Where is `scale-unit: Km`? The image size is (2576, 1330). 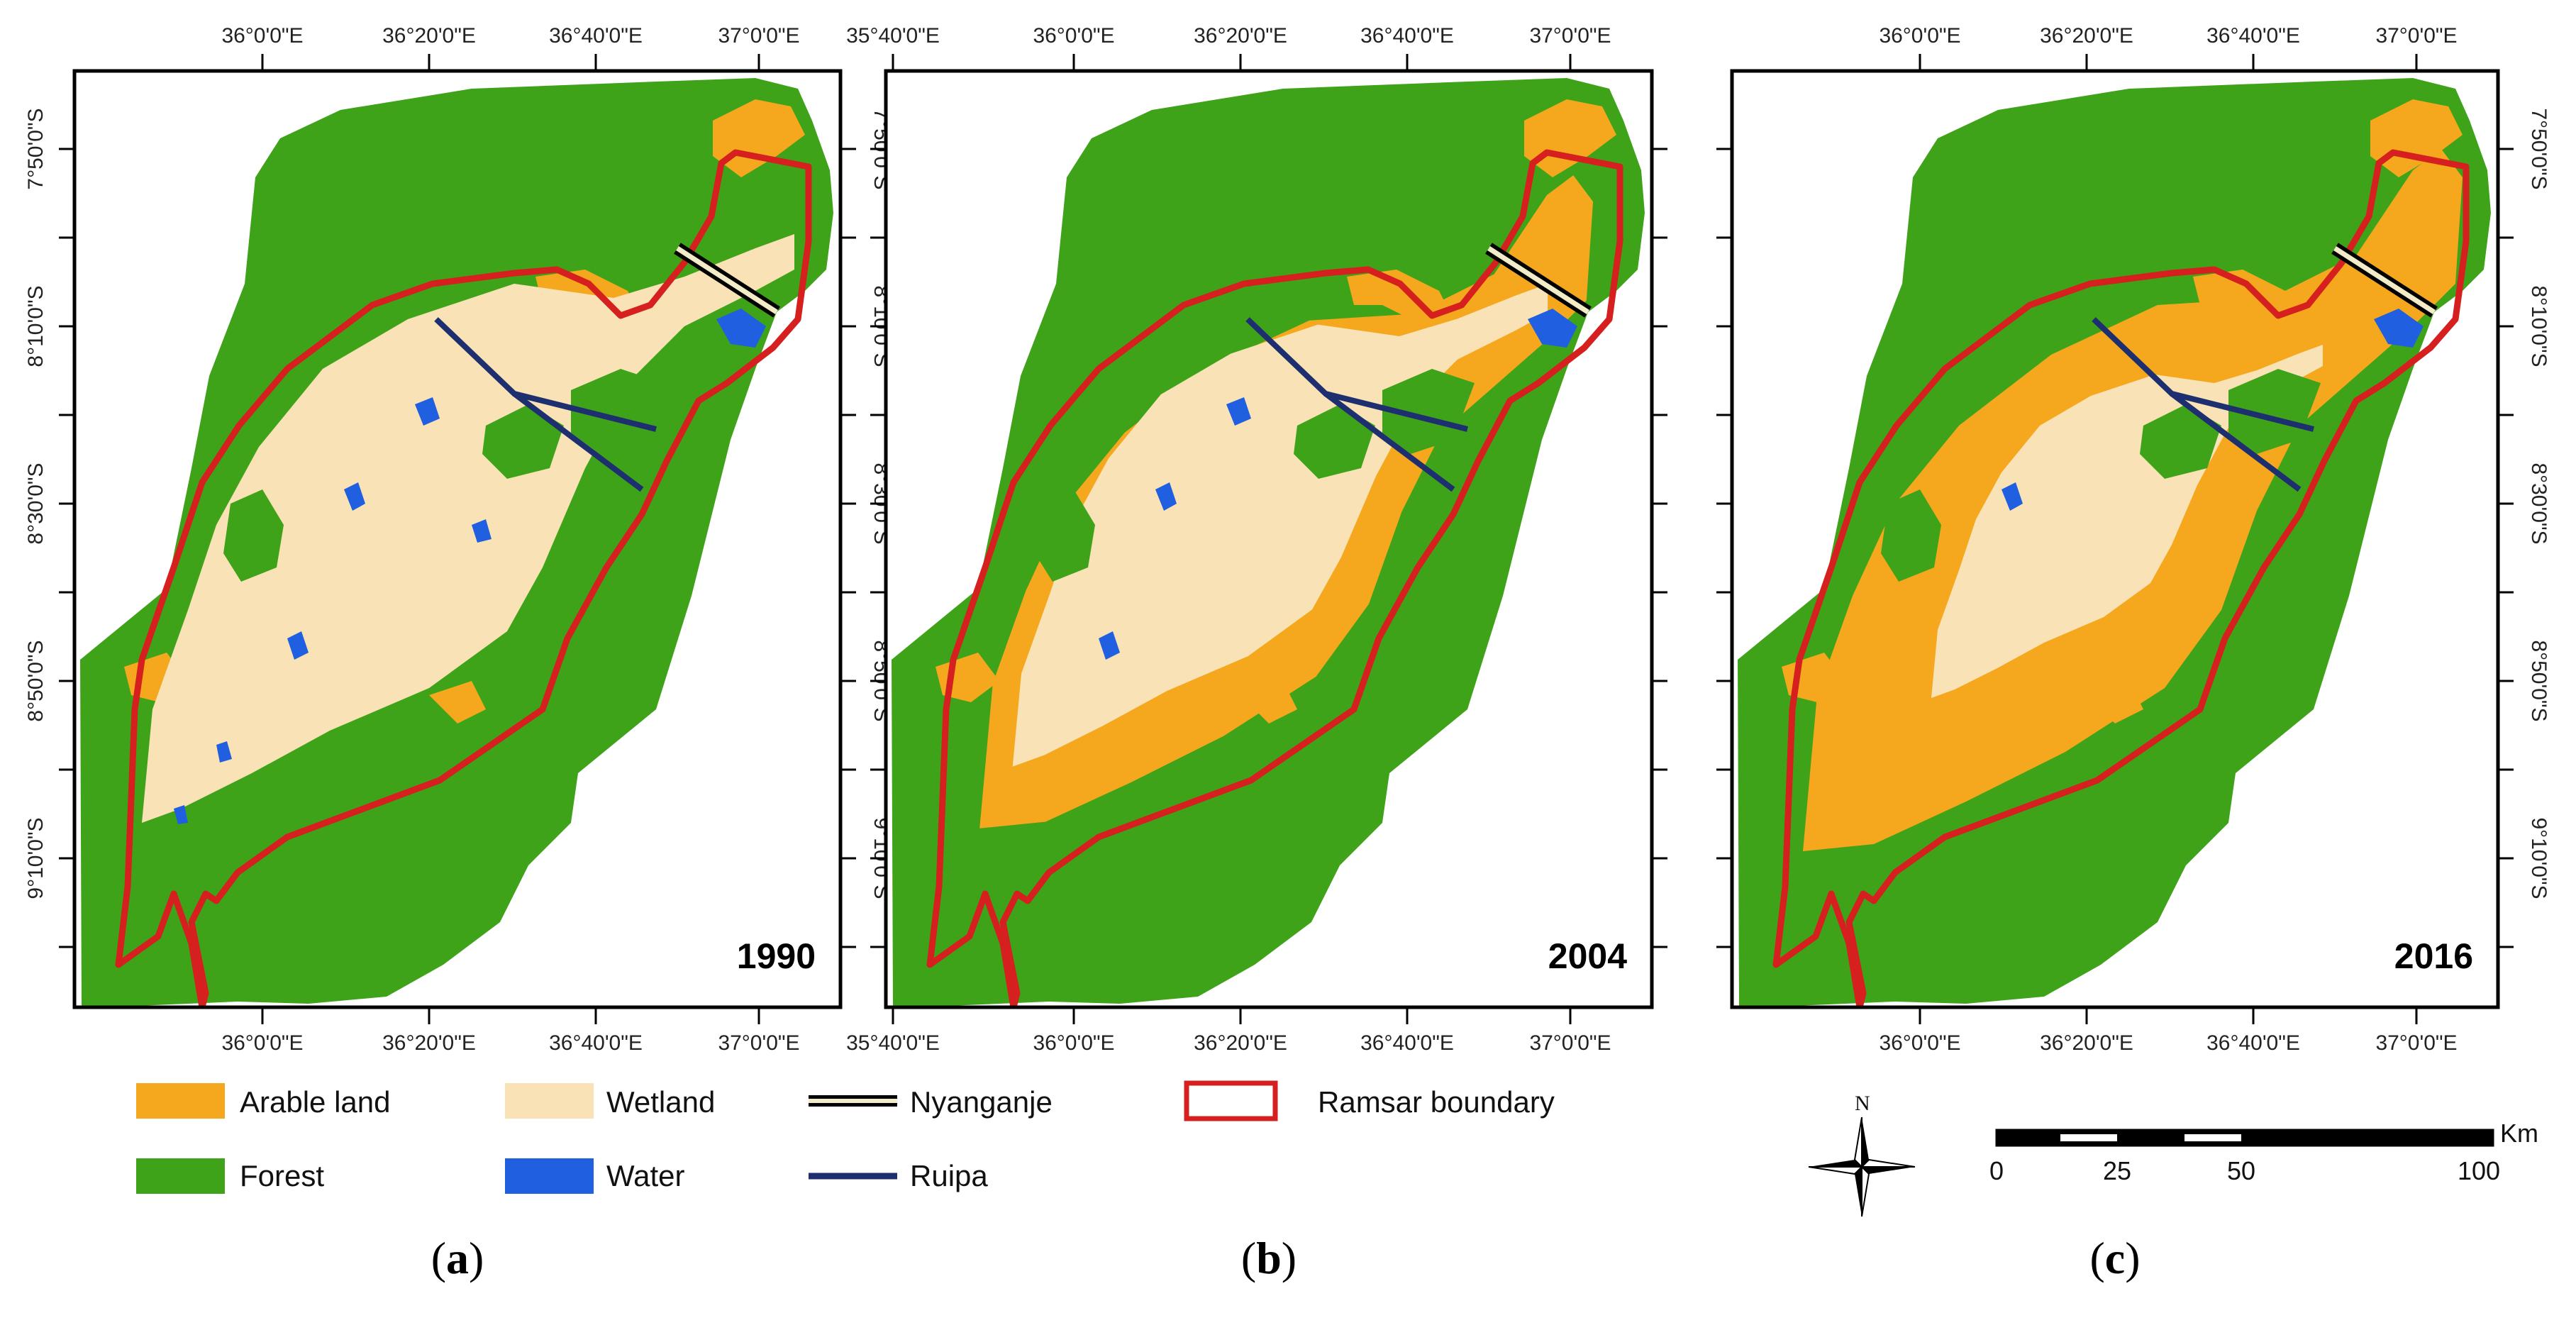
scale-unit: Km is located at coordinates (2519, 1133).